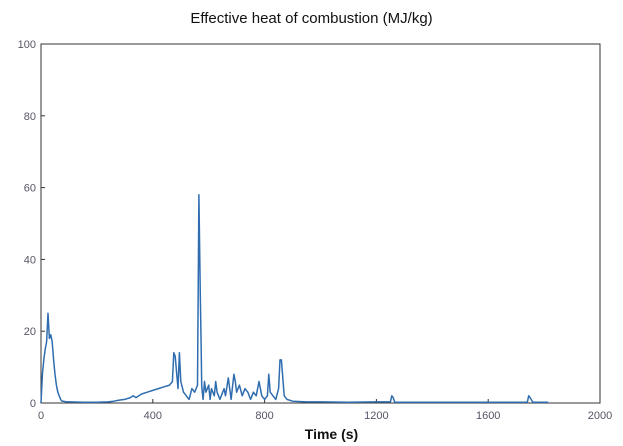 This screenshot has width=623, height=446. I want to click on y-tick-label: 0, so click(33, 404).